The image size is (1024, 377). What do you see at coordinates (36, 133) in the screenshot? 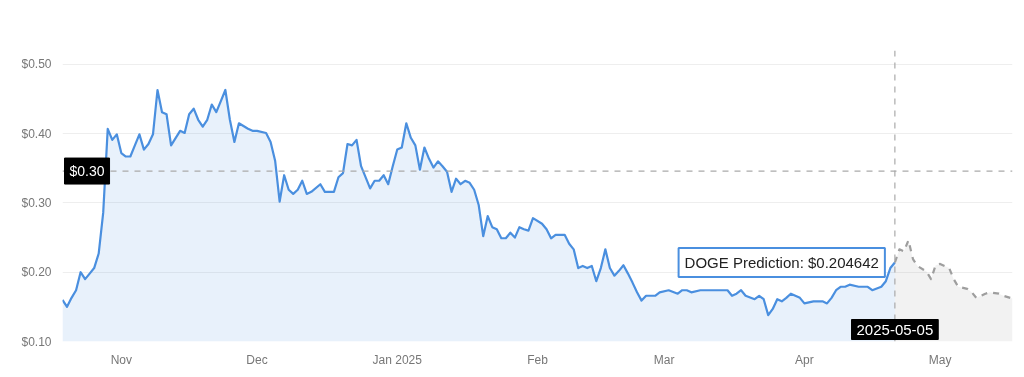
I see `y-tick-label: $0.40` at bounding box center [36, 133].